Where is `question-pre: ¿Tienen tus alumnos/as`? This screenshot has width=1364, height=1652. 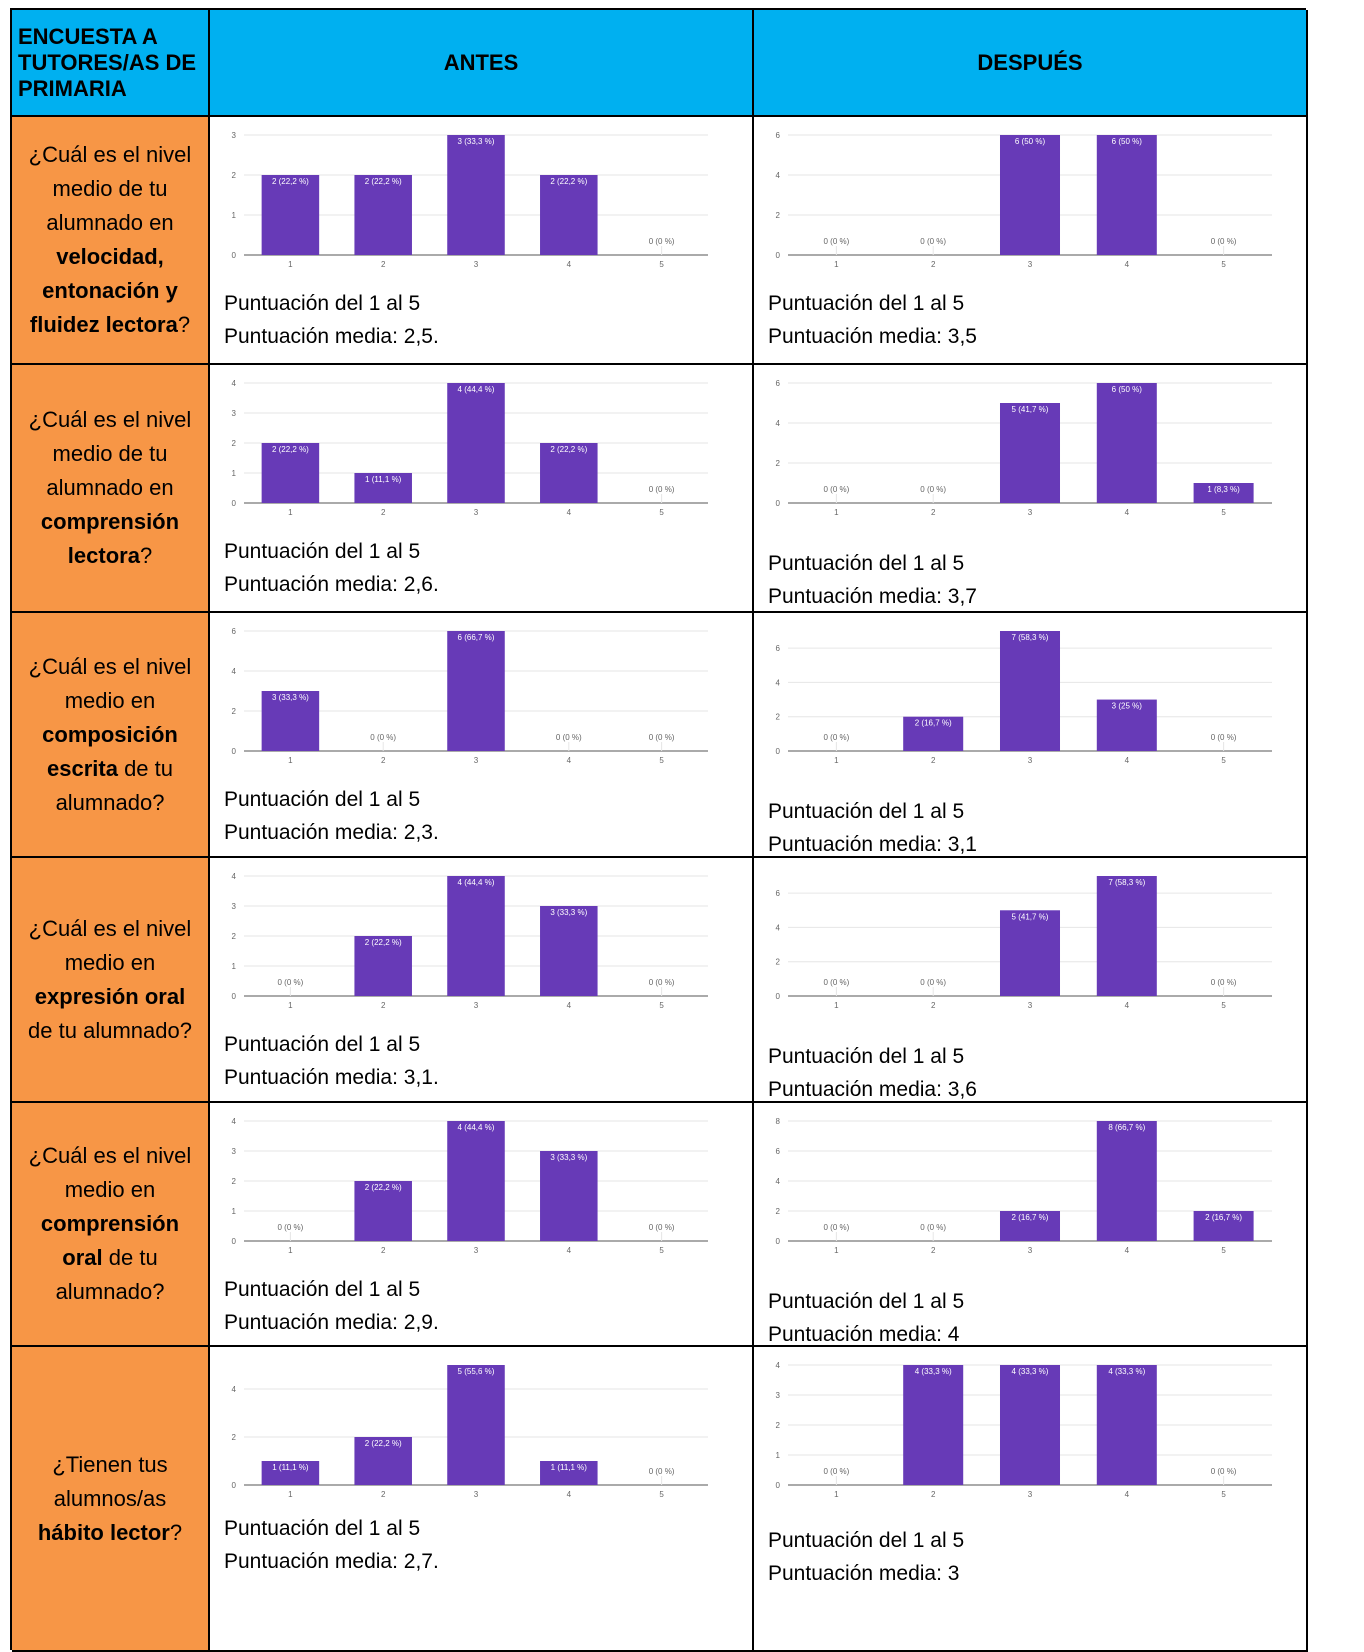
question-pre: ¿Tienen tus alumnos/as is located at coordinates (110, 1481).